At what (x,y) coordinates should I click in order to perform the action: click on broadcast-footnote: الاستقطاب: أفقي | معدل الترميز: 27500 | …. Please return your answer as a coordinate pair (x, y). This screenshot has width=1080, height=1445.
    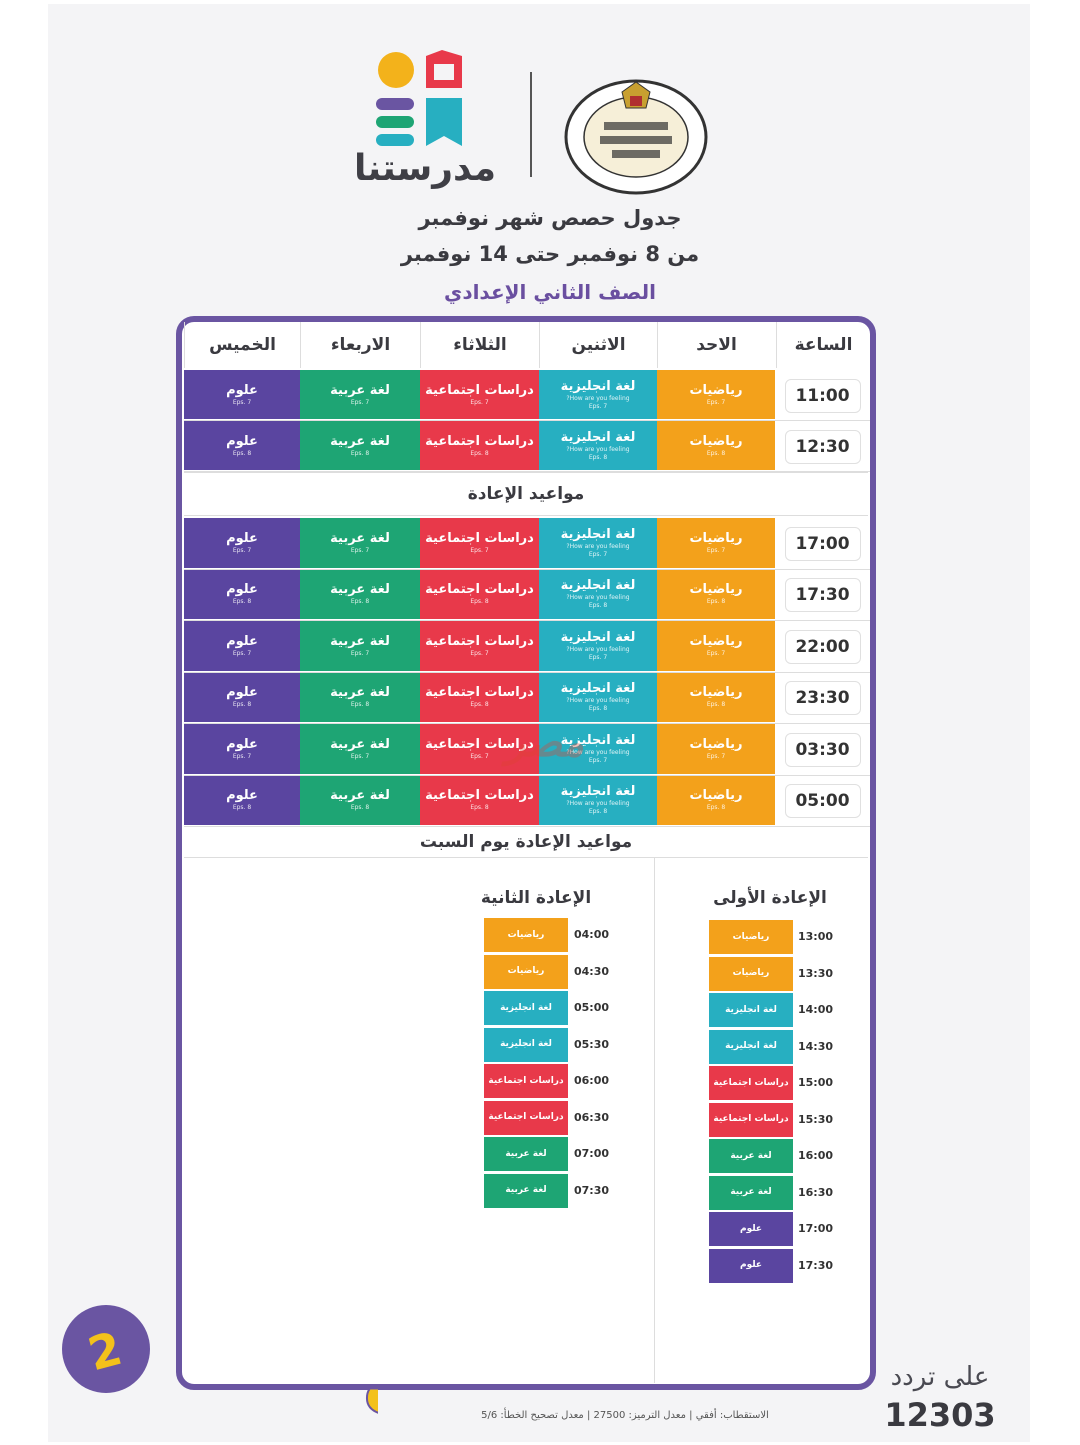
    Looking at the image, I should click on (625, 1415).